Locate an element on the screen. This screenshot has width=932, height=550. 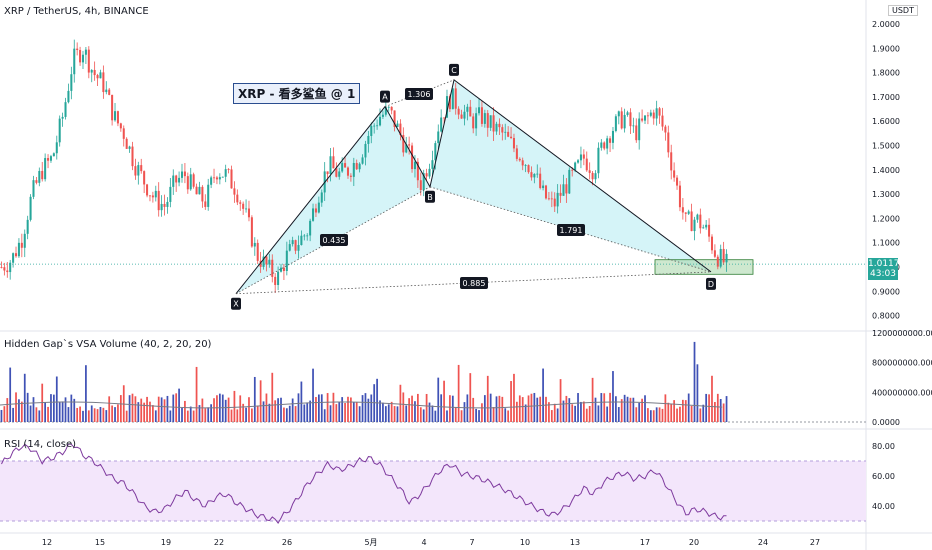
currency-badge: USDT is located at coordinates (903, 10).